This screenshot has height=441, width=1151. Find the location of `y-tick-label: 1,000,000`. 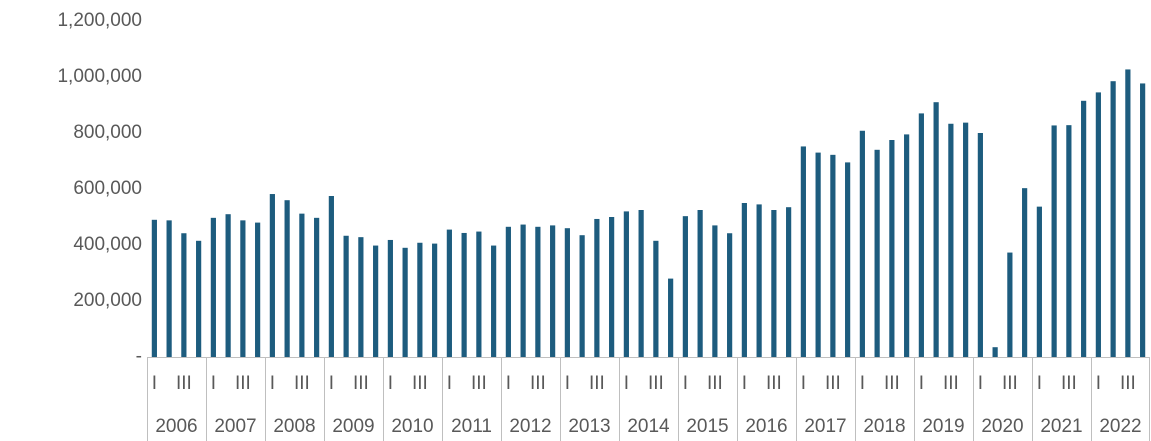

y-tick-label: 1,000,000 is located at coordinates (99, 76).